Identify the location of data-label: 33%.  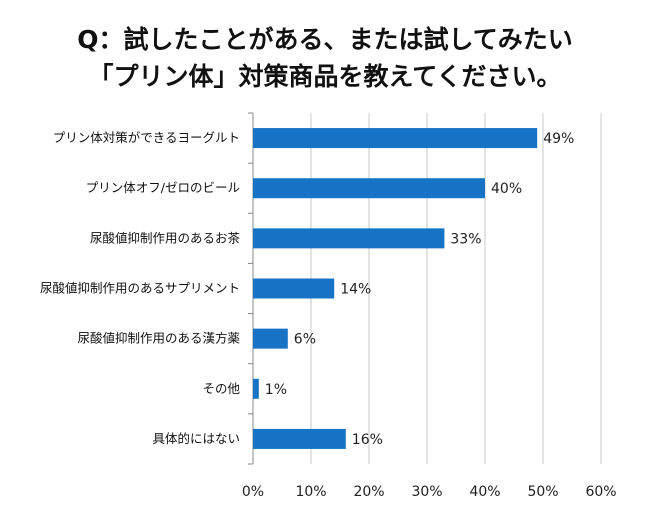
(465, 239).